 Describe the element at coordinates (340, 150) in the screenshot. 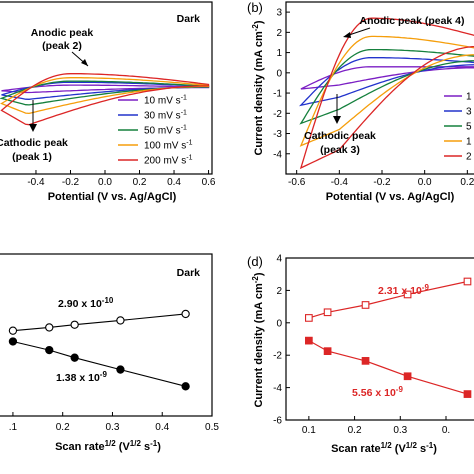

I see `panel-b-cathodic-line2: (peak 3)` at that location.